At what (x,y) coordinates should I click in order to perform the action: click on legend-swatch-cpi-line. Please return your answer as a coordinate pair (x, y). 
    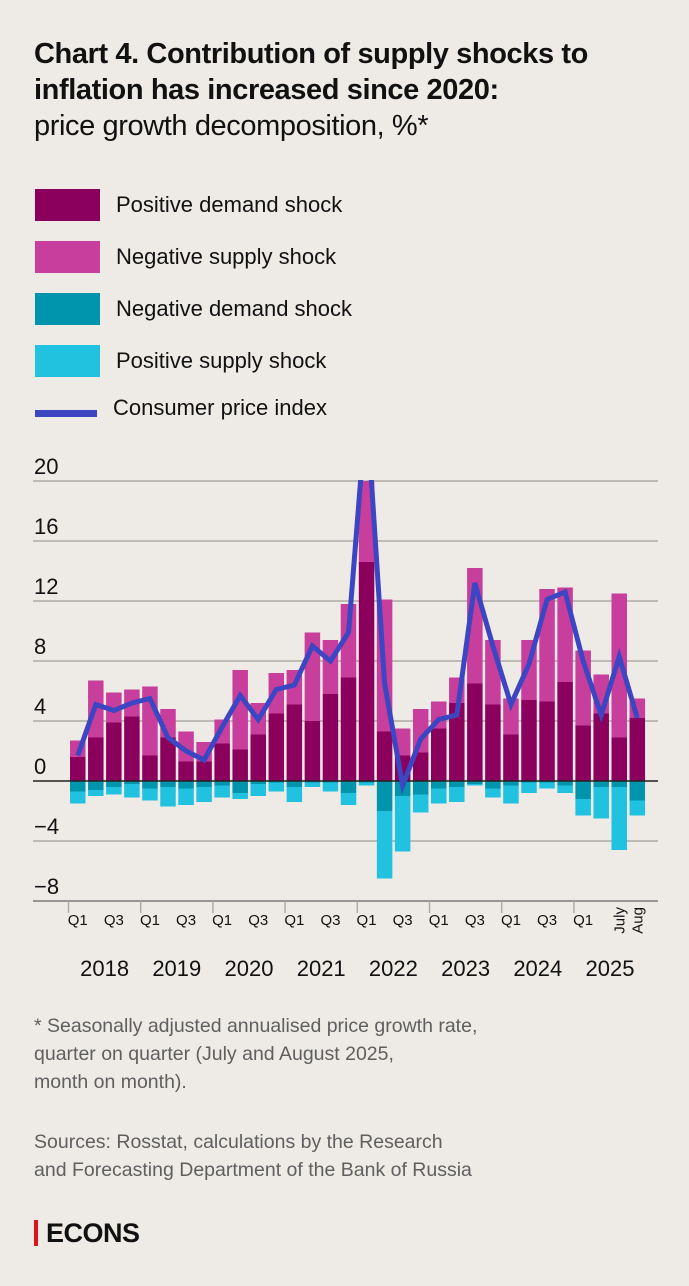
    Looking at the image, I should click on (66, 413).